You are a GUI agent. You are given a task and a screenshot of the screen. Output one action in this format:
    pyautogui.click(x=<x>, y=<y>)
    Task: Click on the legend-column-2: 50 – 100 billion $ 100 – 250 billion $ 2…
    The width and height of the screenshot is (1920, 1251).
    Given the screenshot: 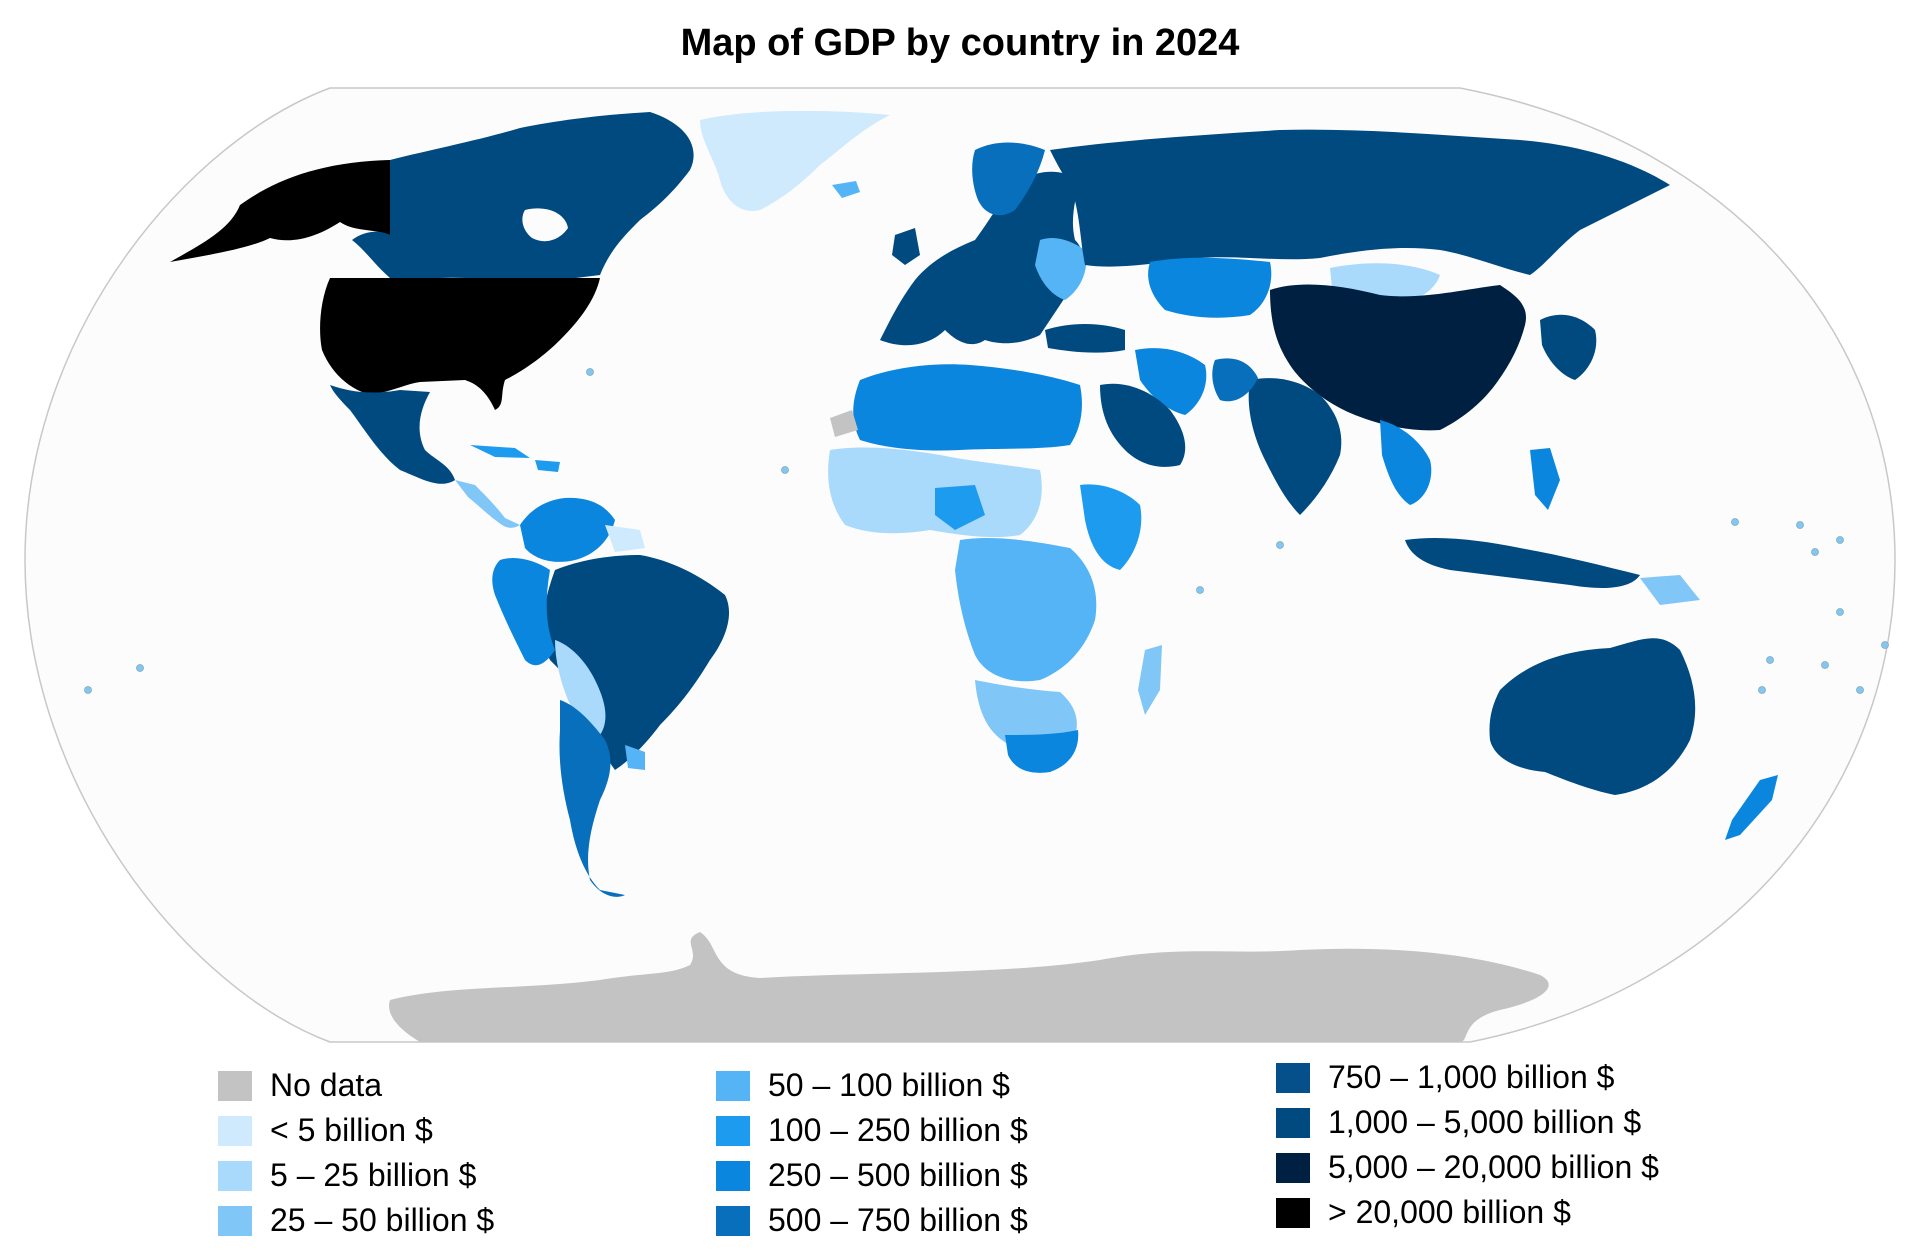 What is the action you would take?
    pyautogui.click(x=872, y=1153)
    